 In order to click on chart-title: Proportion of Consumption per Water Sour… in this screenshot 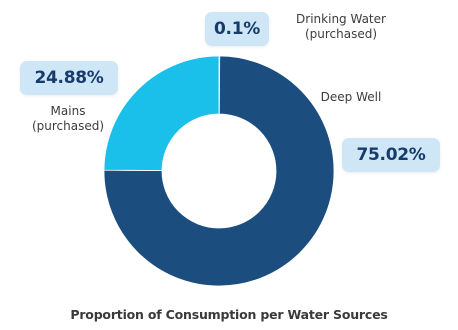, I will do `click(229, 314)`.